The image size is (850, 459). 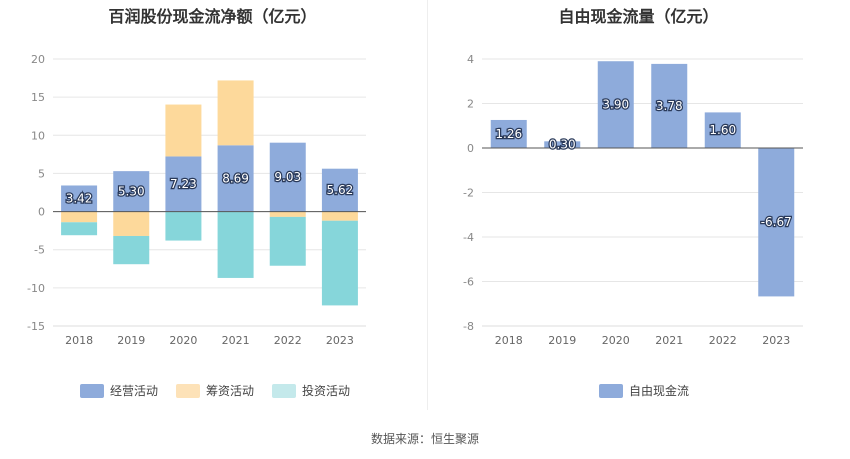 What do you see at coordinates (38, 59) in the screenshot?
I see `y-tick-label: 20` at bounding box center [38, 59].